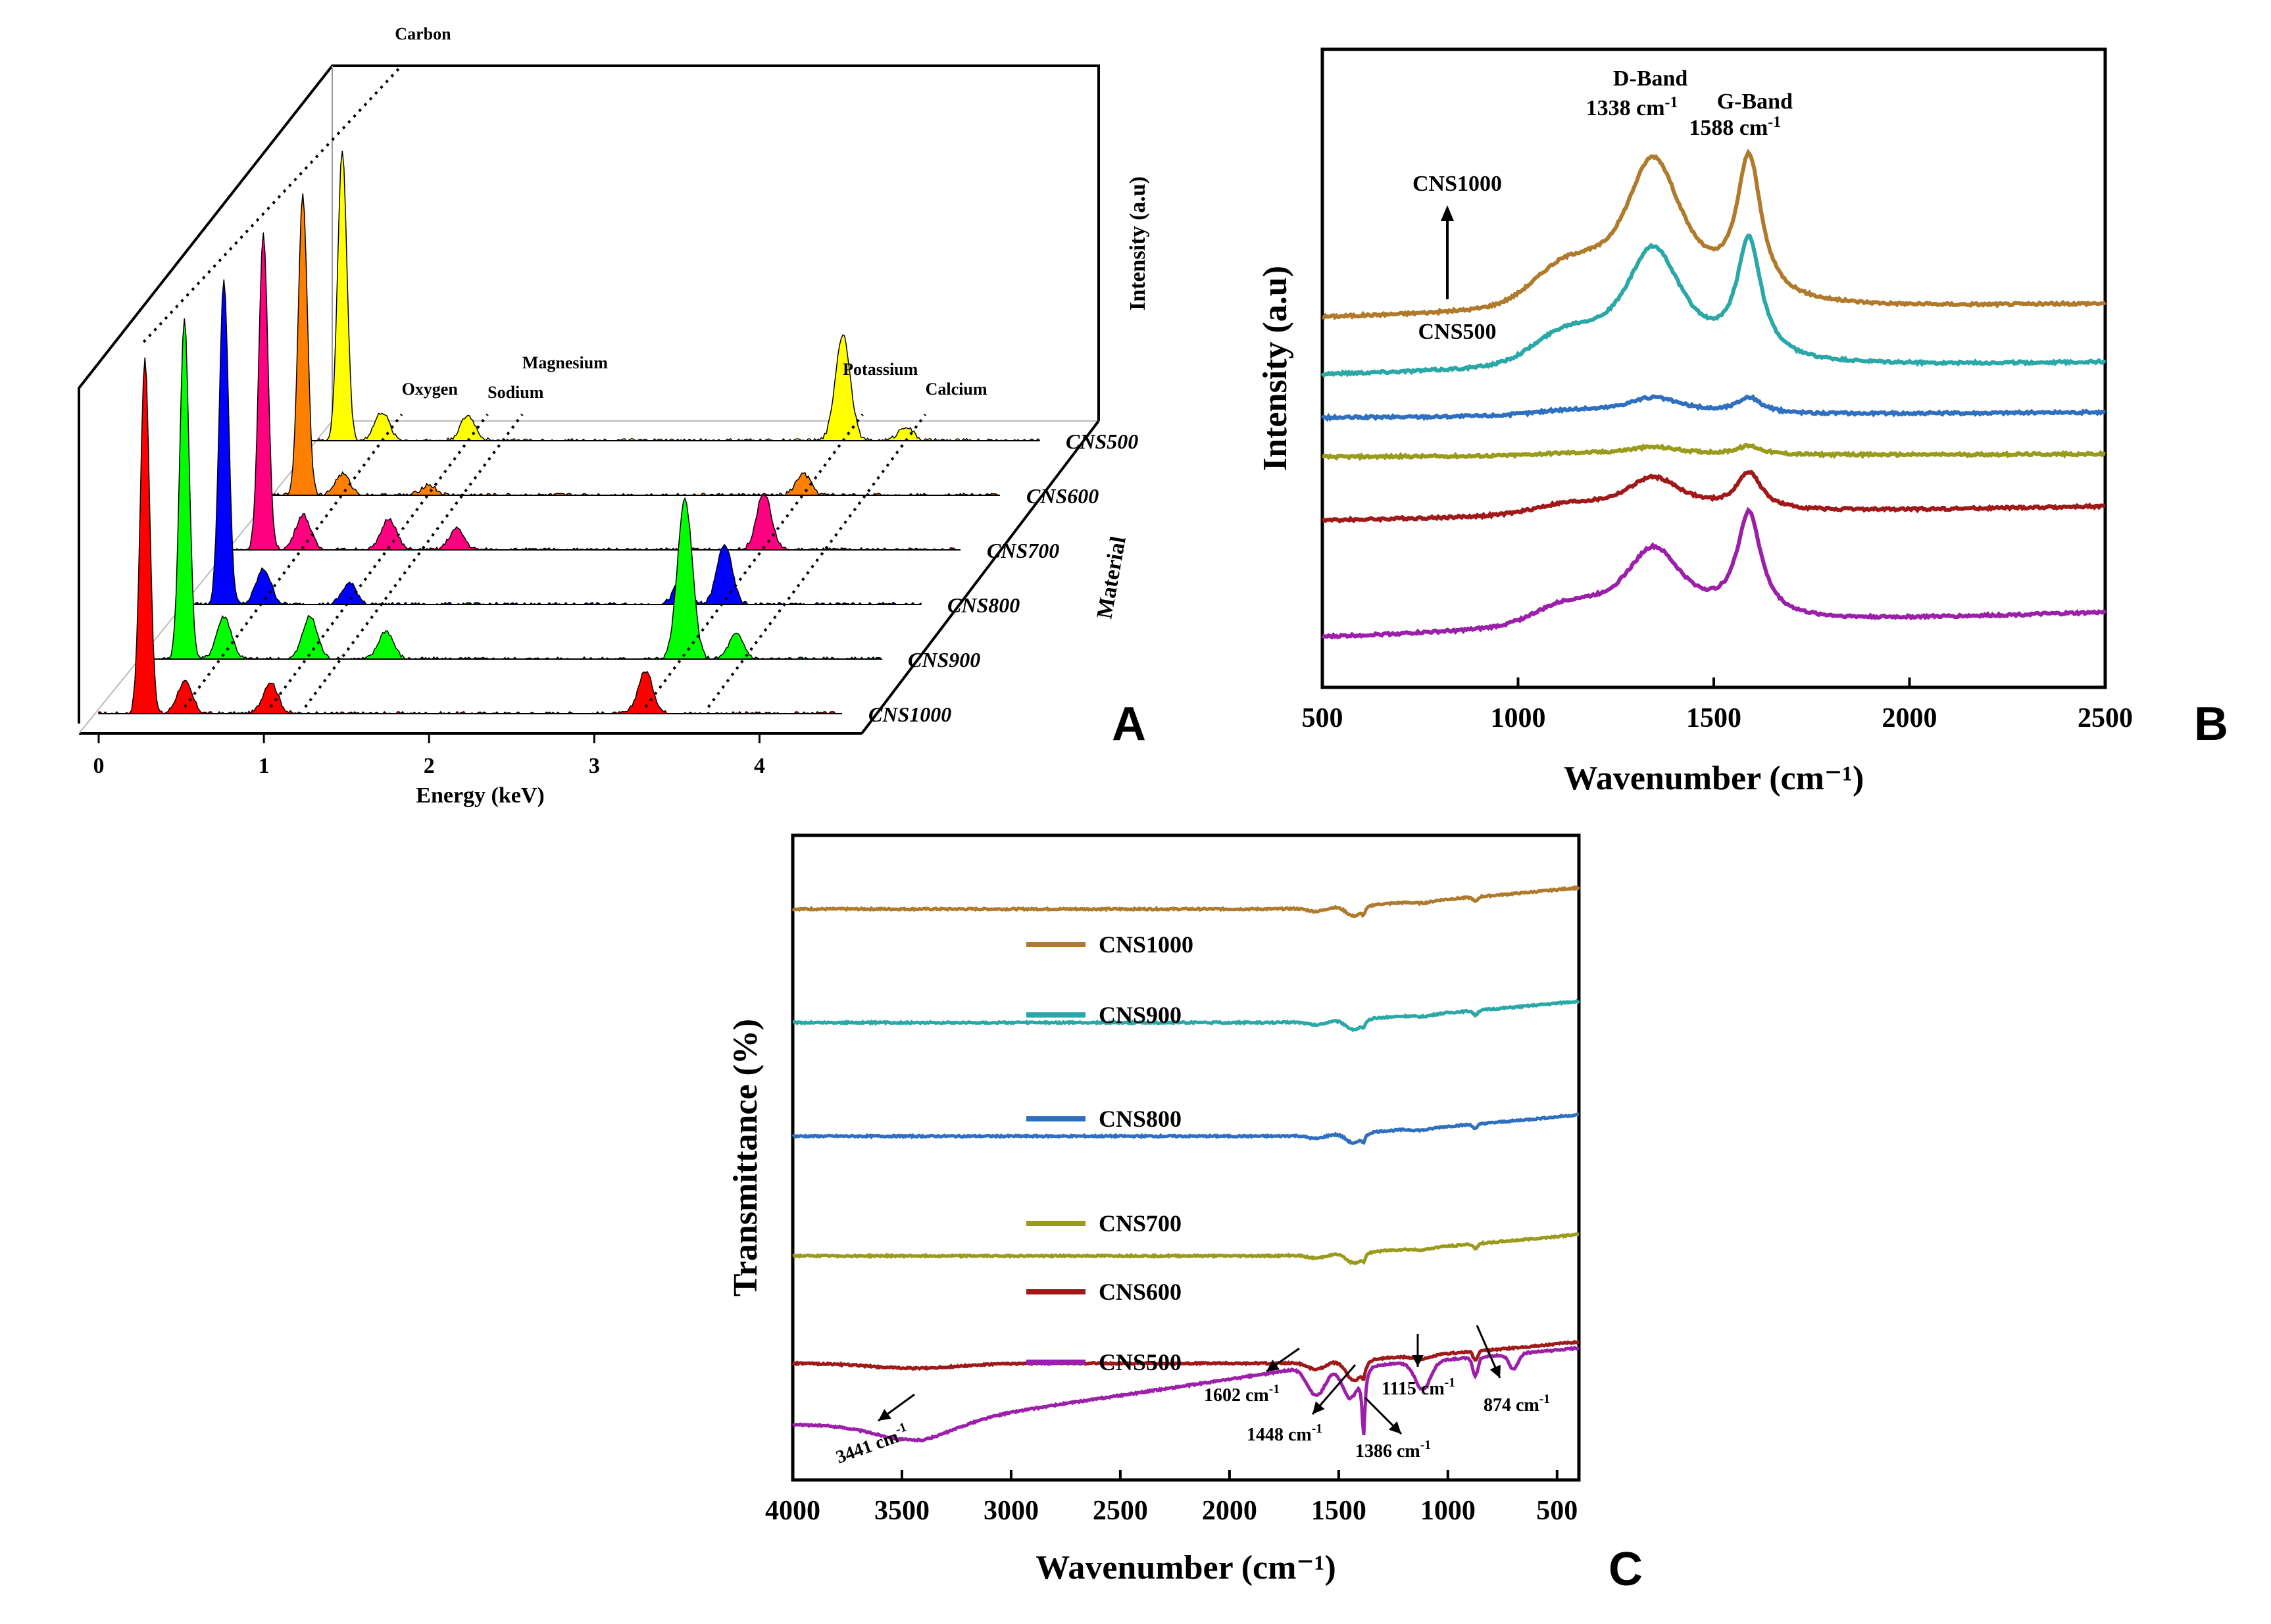  What do you see at coordinates (1138, 243) in the screenshot?
I see `panel-a-intensity-title: Intensity (a.u)` at bounding box center [1138, 243].